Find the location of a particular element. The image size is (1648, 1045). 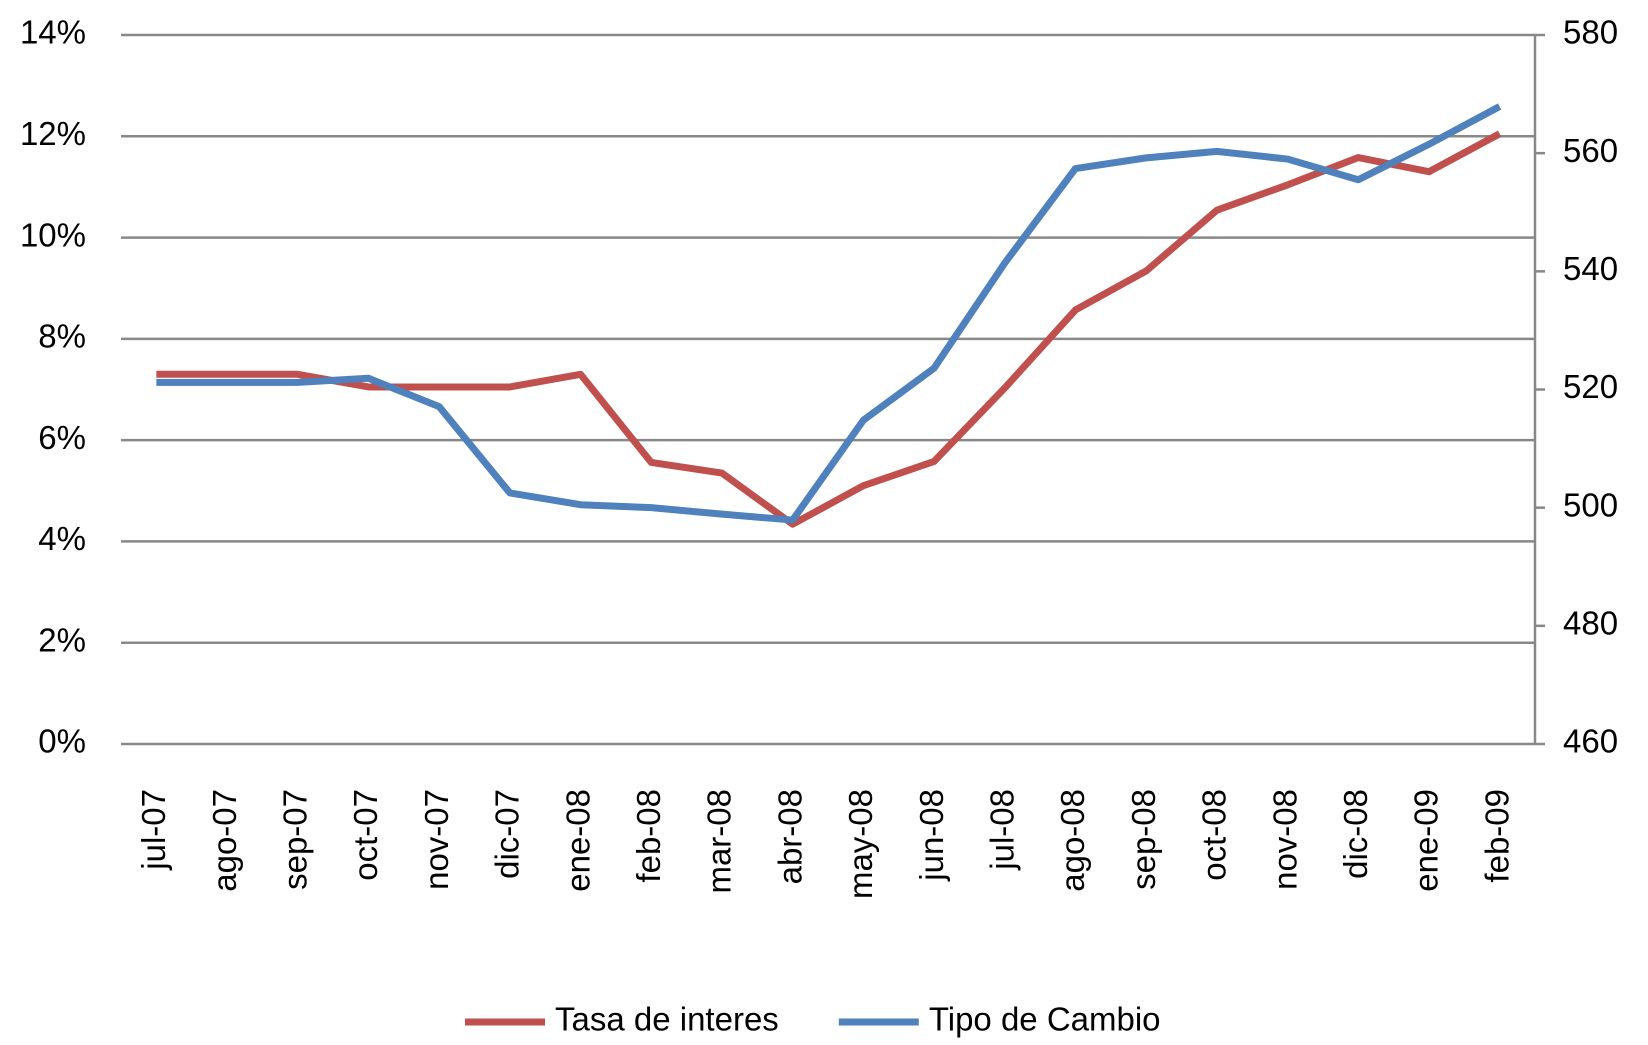

x-tick-label: dic-08 is located at coordinates (1355, 834).